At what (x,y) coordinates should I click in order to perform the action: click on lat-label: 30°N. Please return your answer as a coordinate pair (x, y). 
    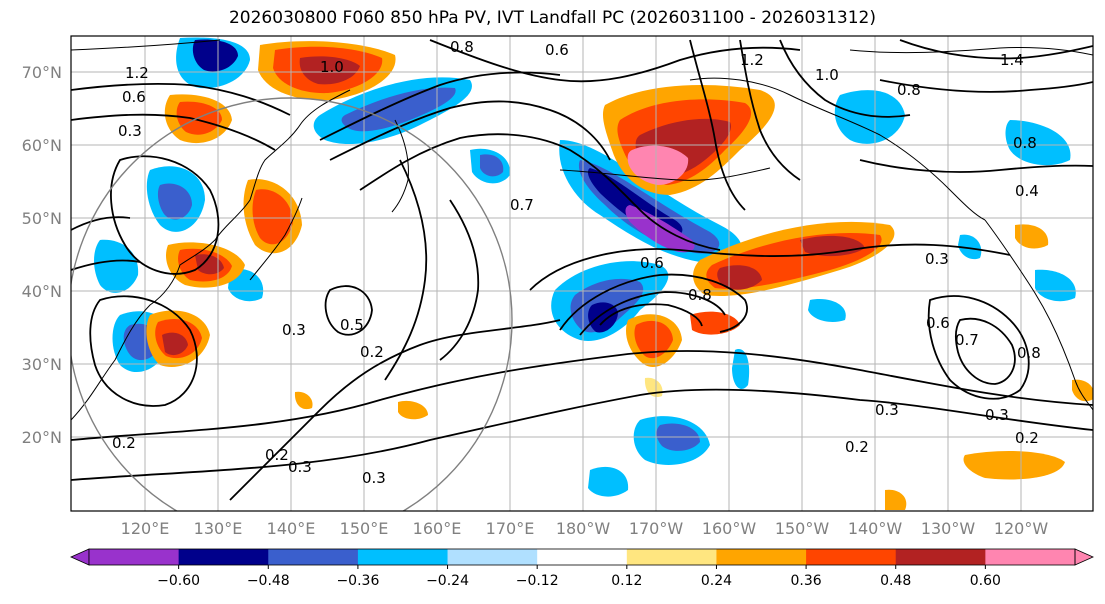
    Looking at the image, I should click on (42, 364).